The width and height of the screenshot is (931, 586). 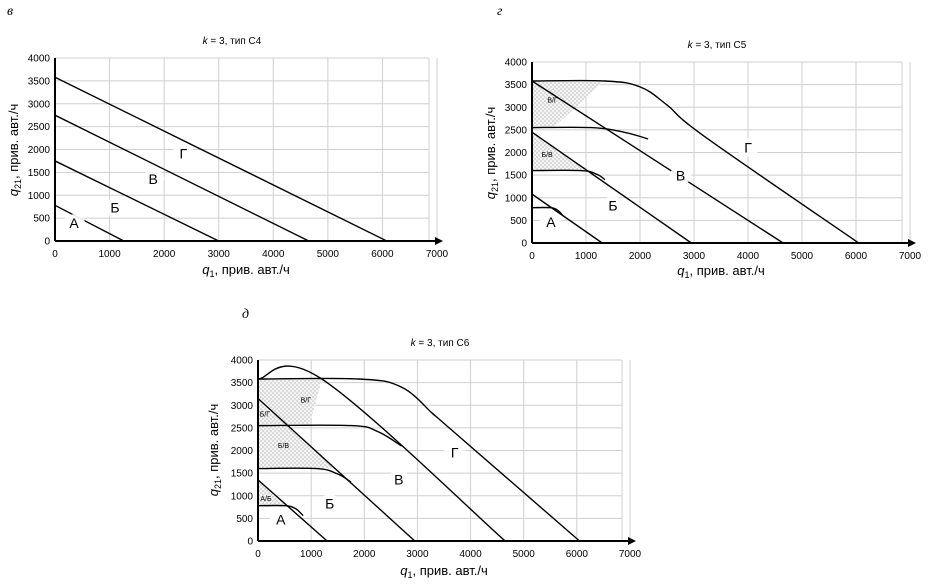 What do you see at coordinates (10, 11) in the screenshot?
I see `panel-letter: в` at bounding box center [10, 11].